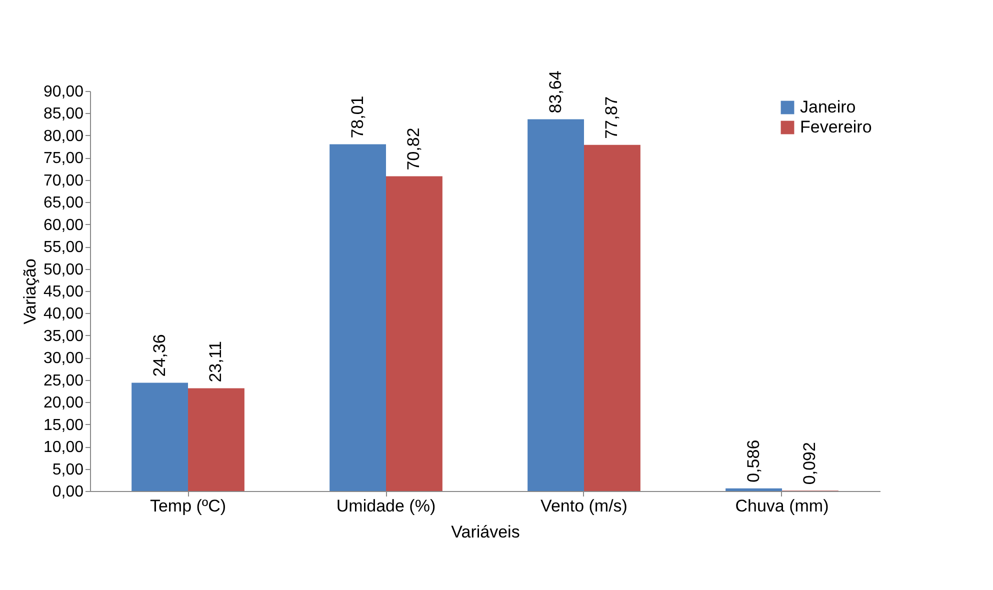  Describe the element at coordinates (63, 269) in the screenshot. I see `y-tick-label: 50,00` at that location.